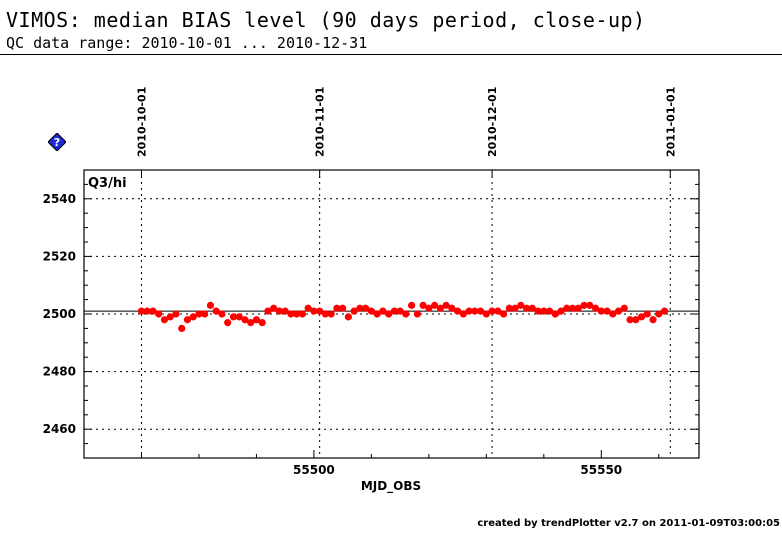 This screenshot has width=782, height=542. Describe the element at coordinates (391, 486) in the screenshot. I see `x-axis-label: MJD_OBS` at that location.